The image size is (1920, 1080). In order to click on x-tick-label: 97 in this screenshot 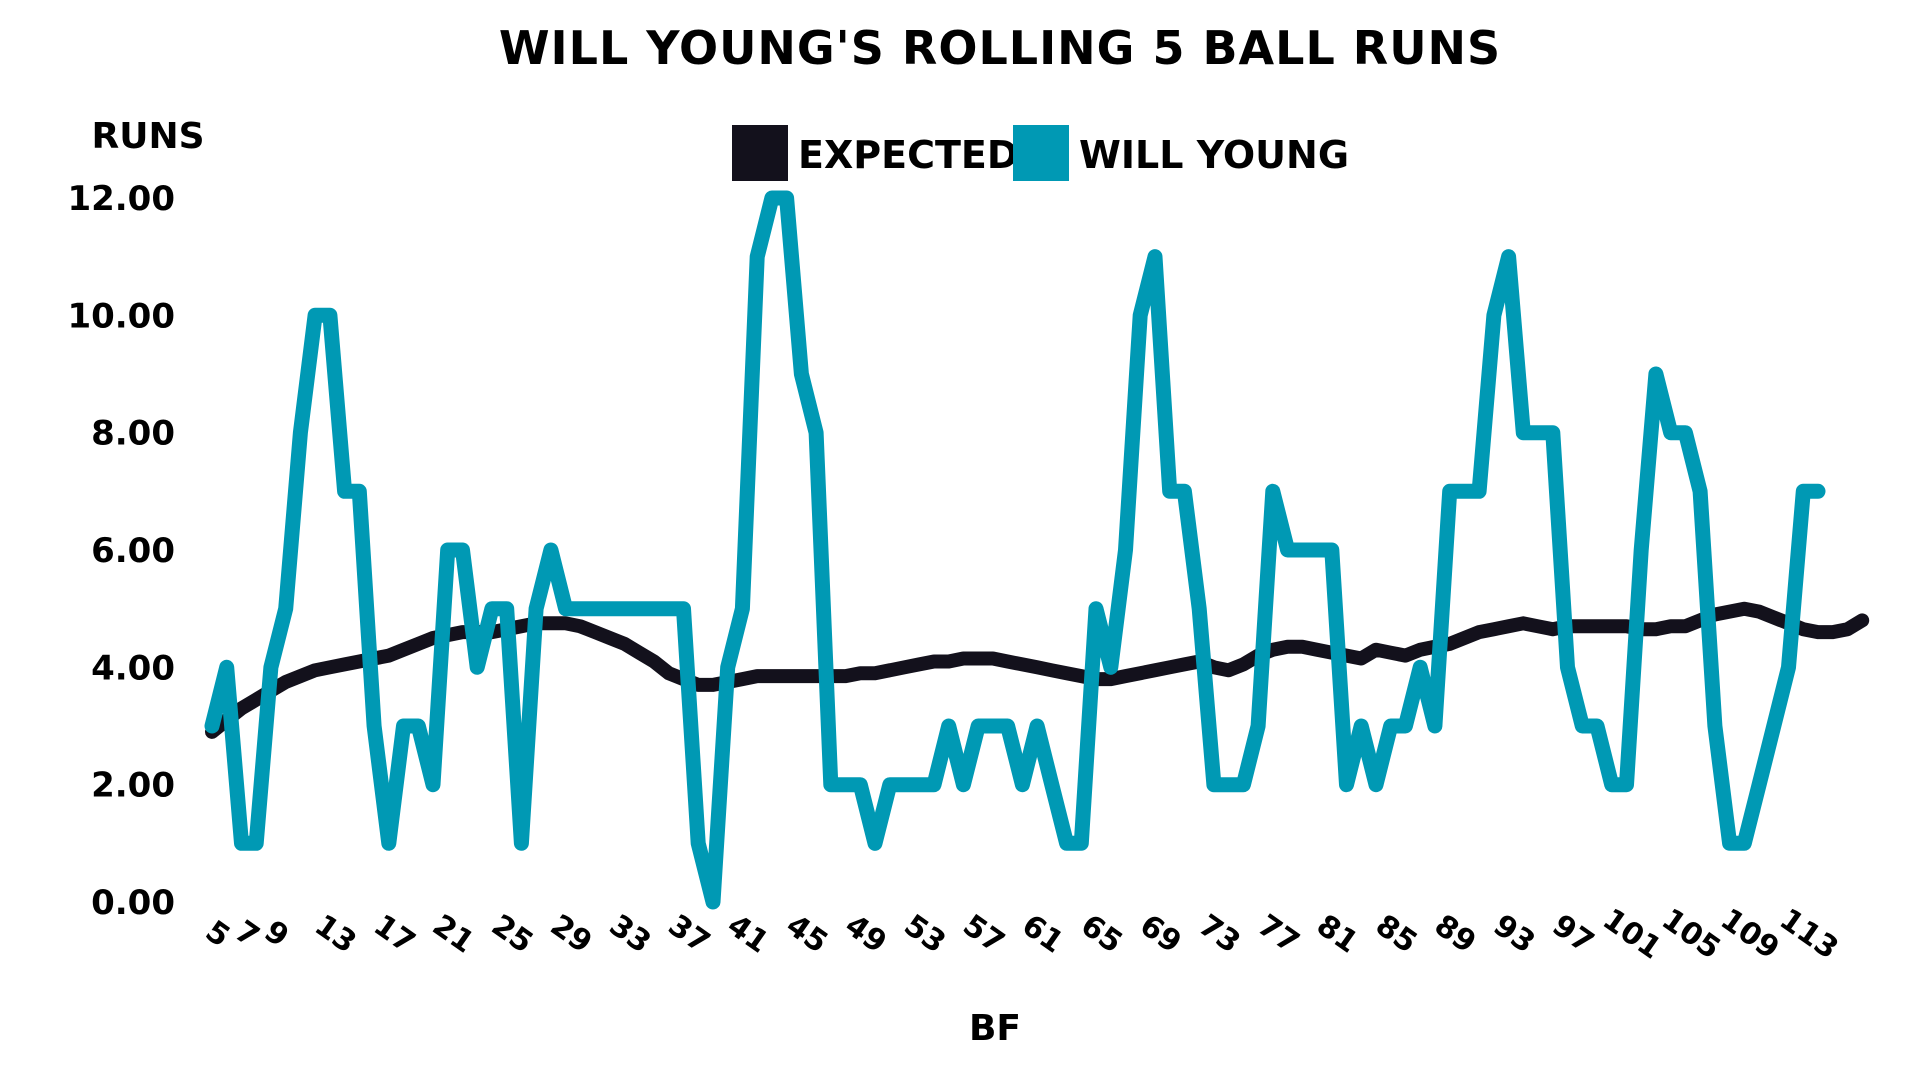, I will do `click(1573, 934)`.